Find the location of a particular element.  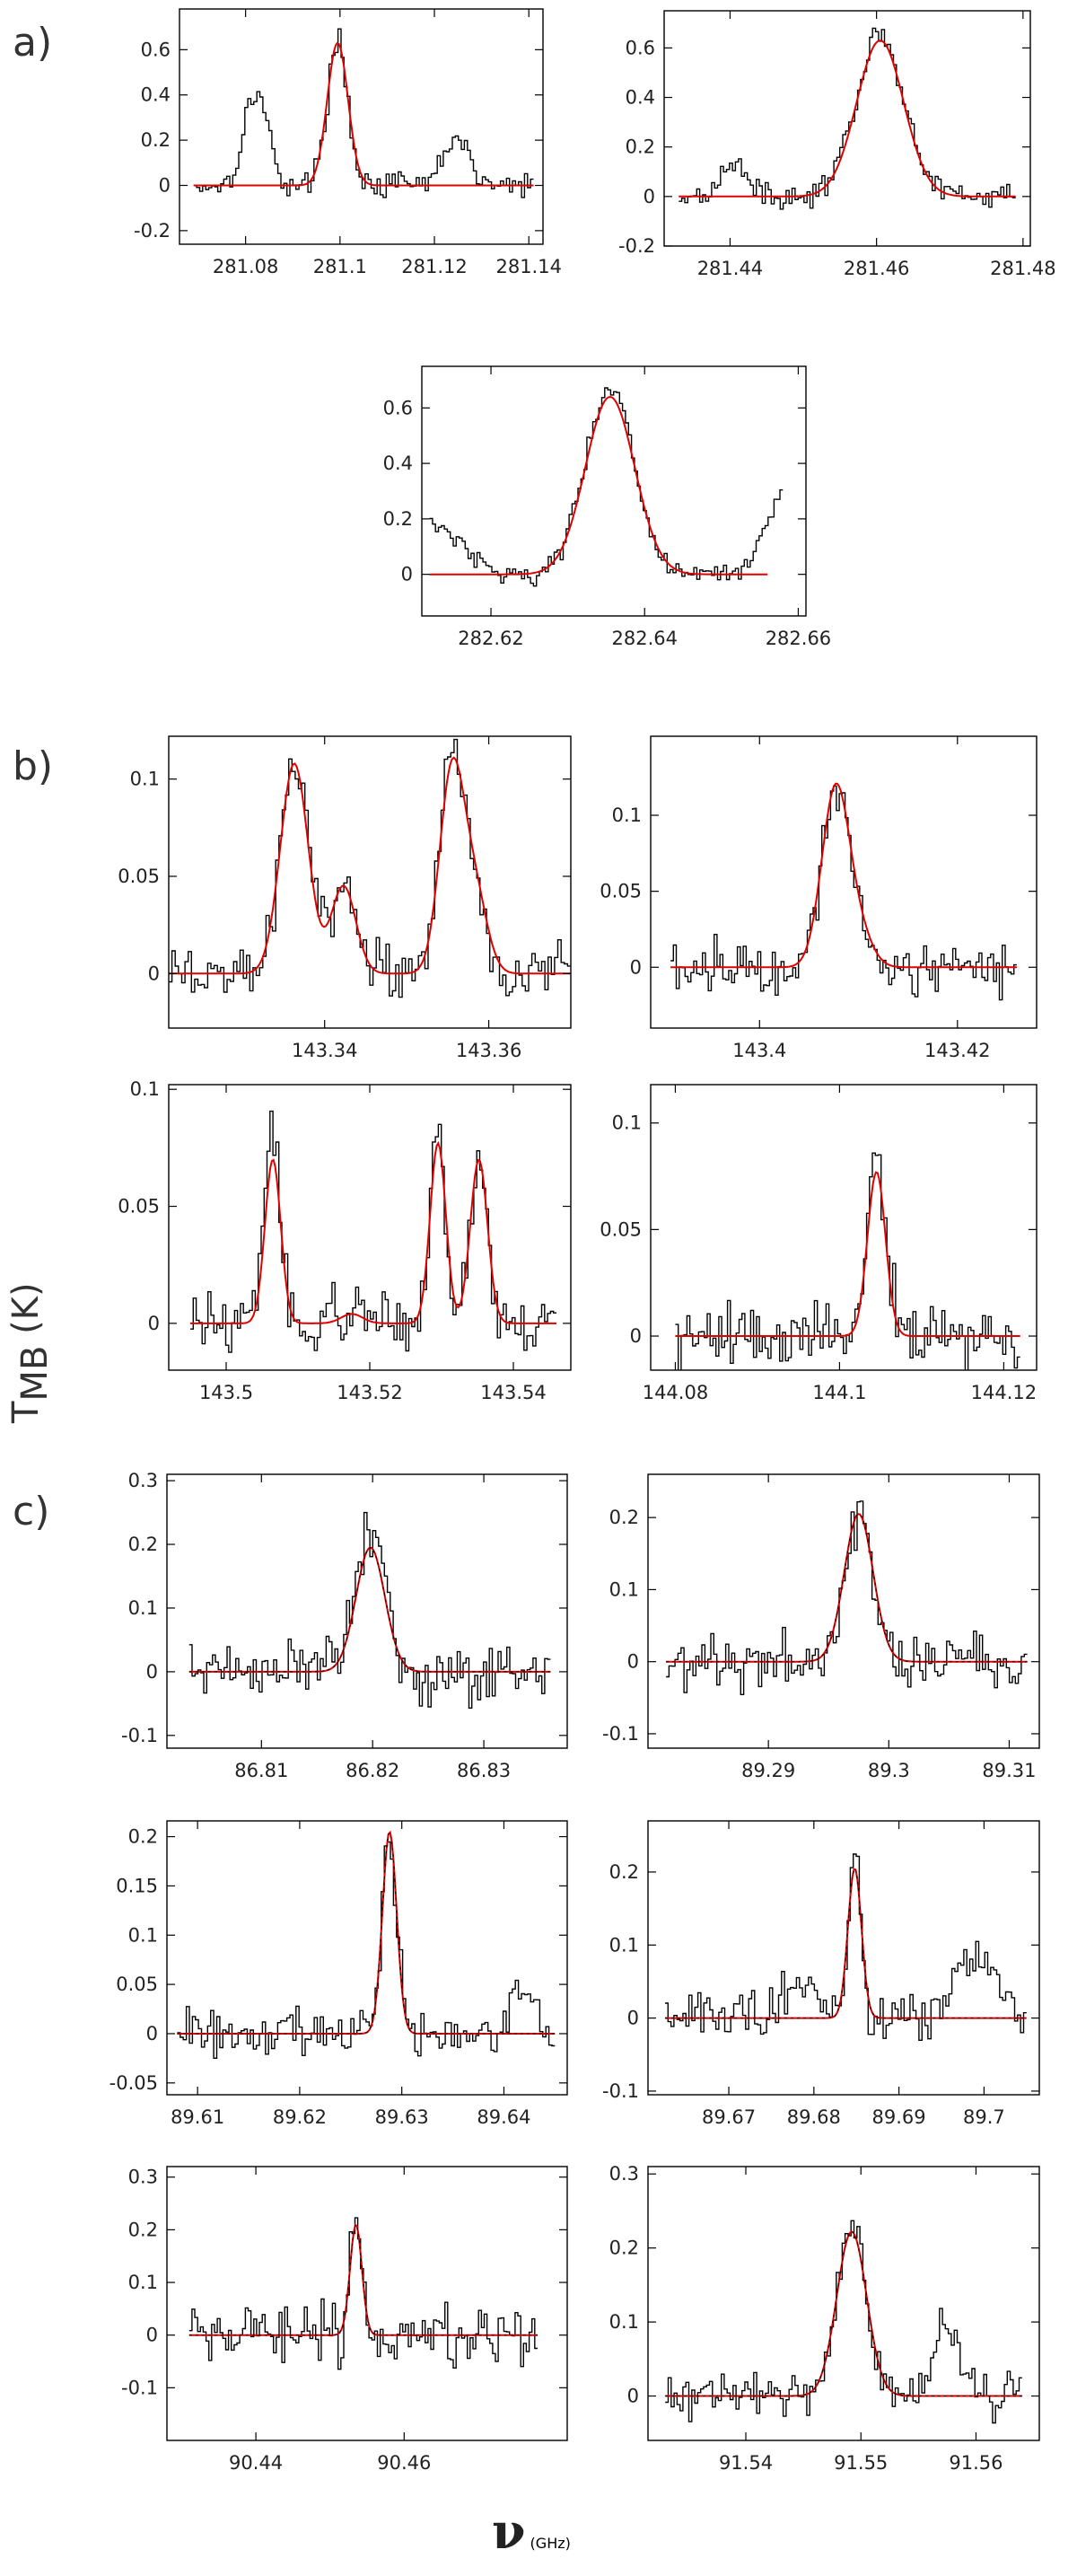

y-tick-label-c6-2: 0.2 is located at coordinates (624, 2248).